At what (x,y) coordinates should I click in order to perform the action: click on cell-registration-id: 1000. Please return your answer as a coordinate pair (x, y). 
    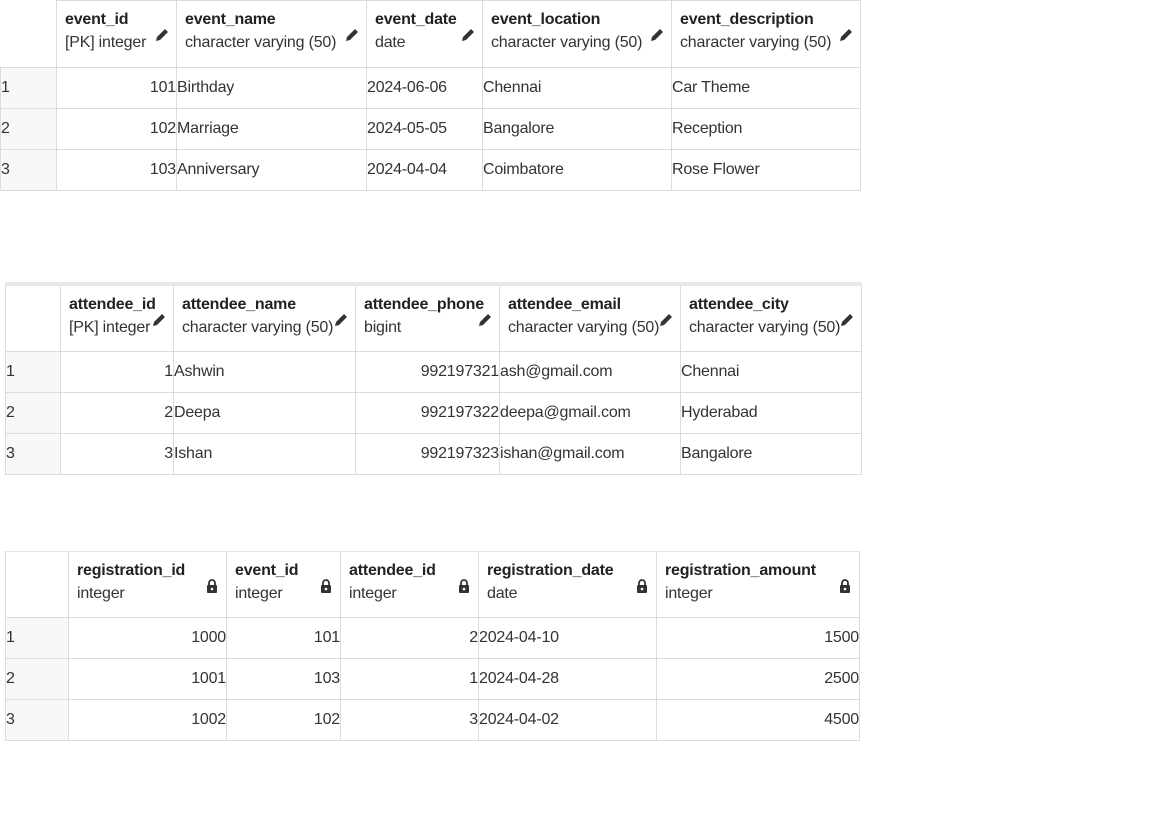
    Looking at the image, I should click on (147, 638).